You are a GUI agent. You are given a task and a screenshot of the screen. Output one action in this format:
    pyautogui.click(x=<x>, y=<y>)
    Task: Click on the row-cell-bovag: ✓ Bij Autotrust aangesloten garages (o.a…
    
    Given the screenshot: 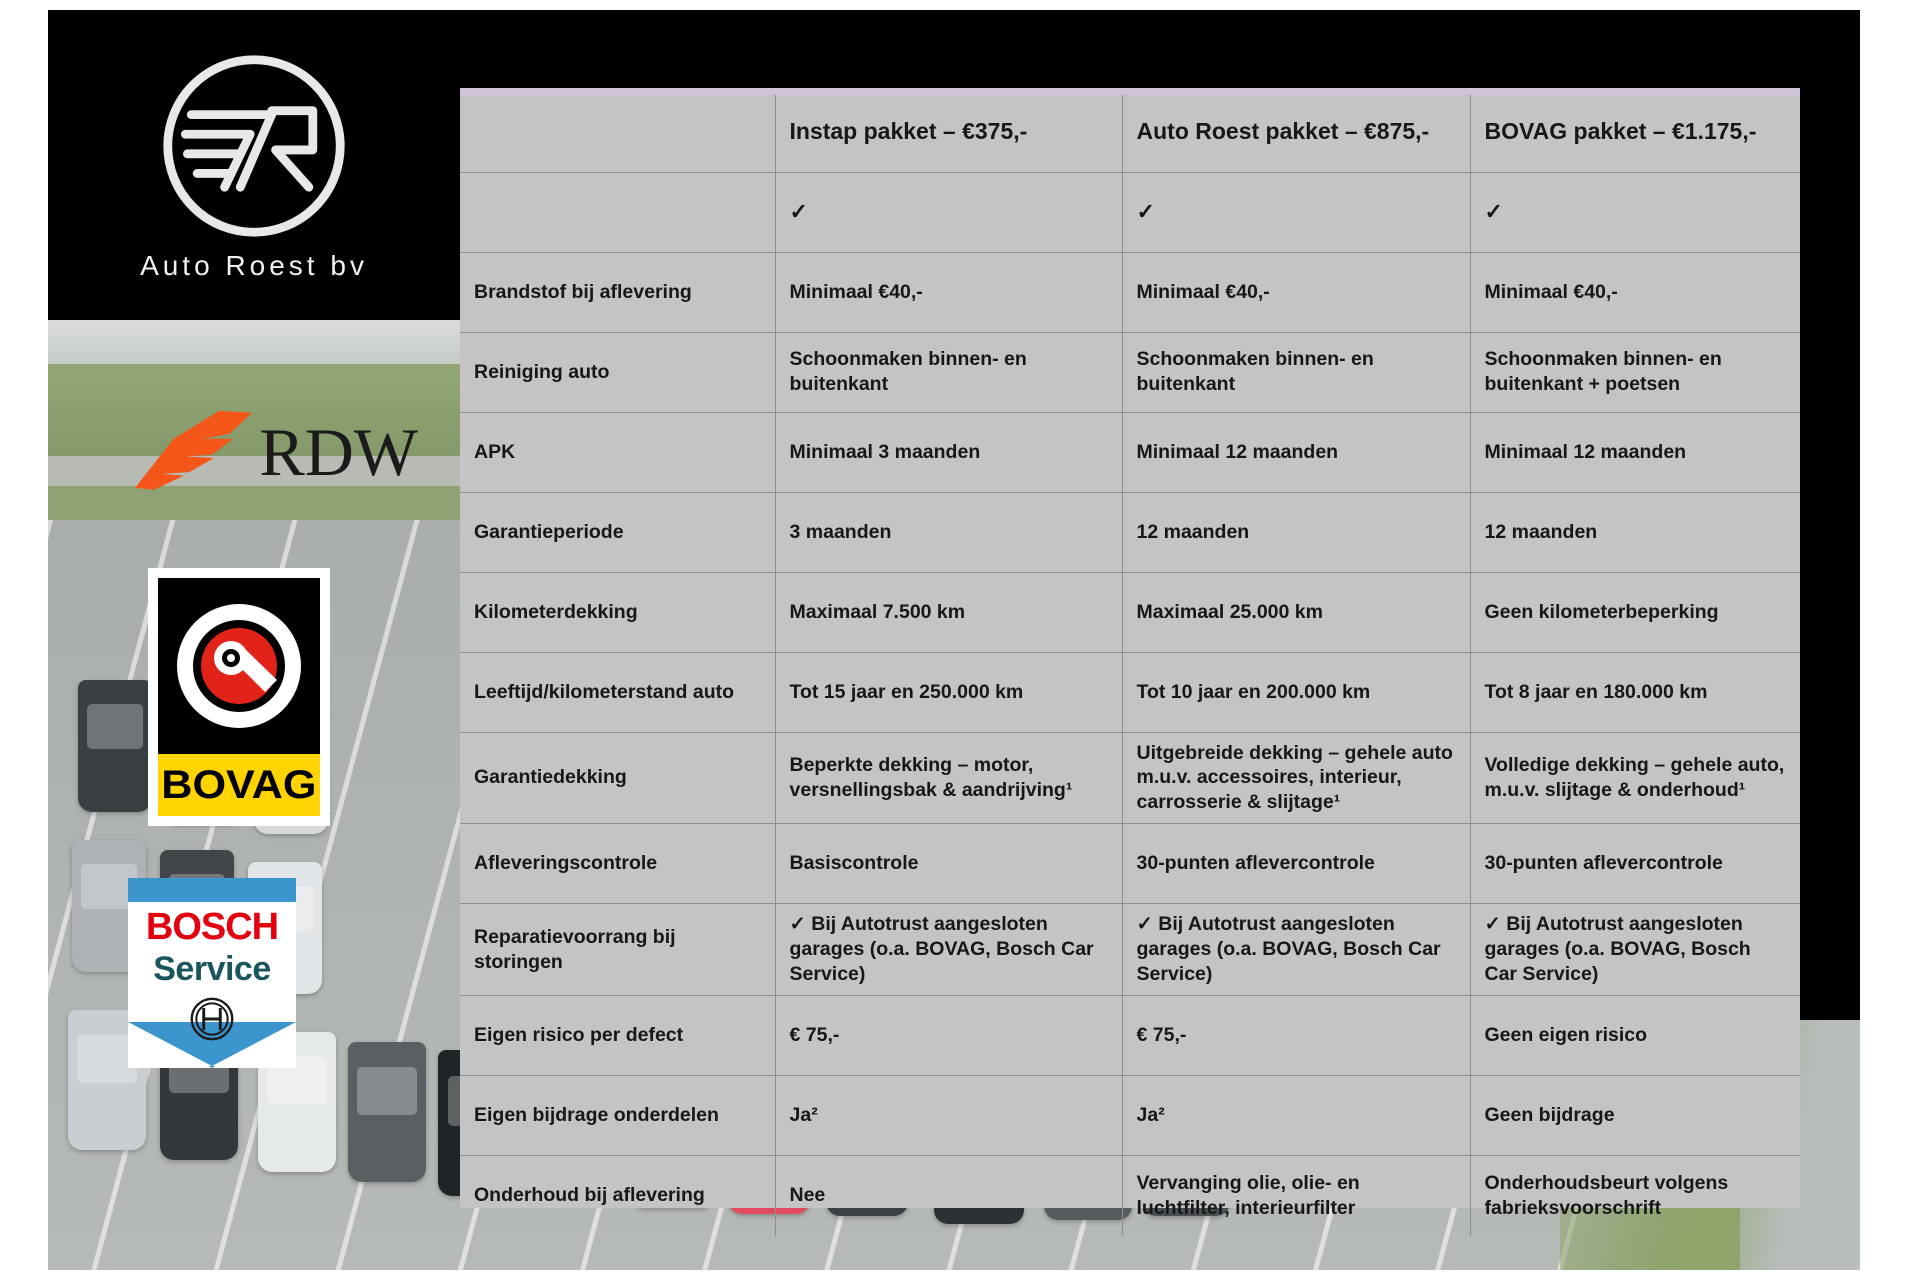 What is the action you would take?
    pyautogui.click(x=1635, y=950)
    